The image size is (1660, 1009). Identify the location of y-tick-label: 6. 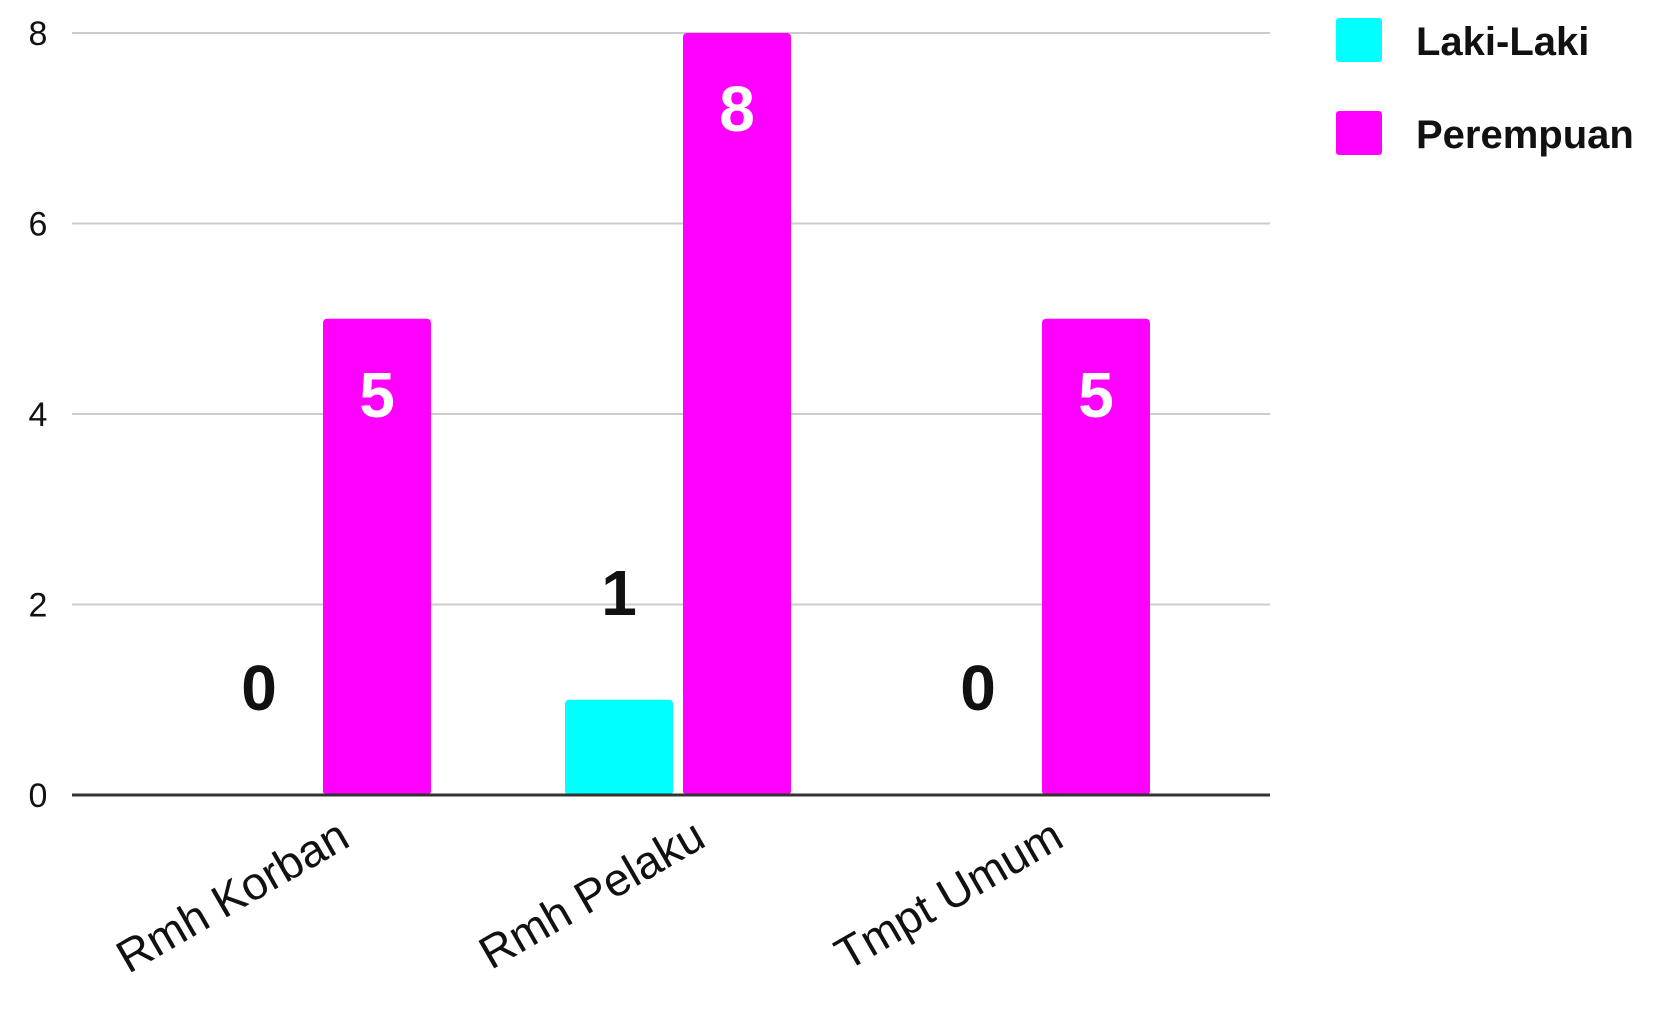
(38, 225).